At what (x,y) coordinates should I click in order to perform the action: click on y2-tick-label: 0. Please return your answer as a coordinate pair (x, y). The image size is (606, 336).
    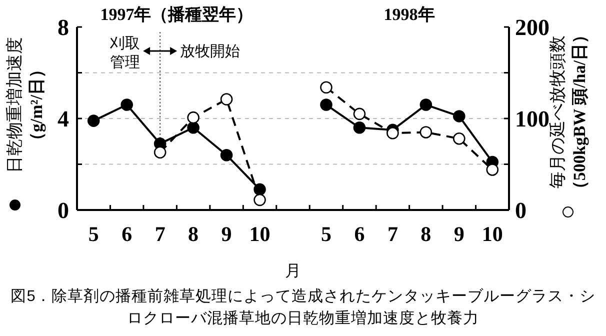
    Looking at the image, I should click on (520, 210).